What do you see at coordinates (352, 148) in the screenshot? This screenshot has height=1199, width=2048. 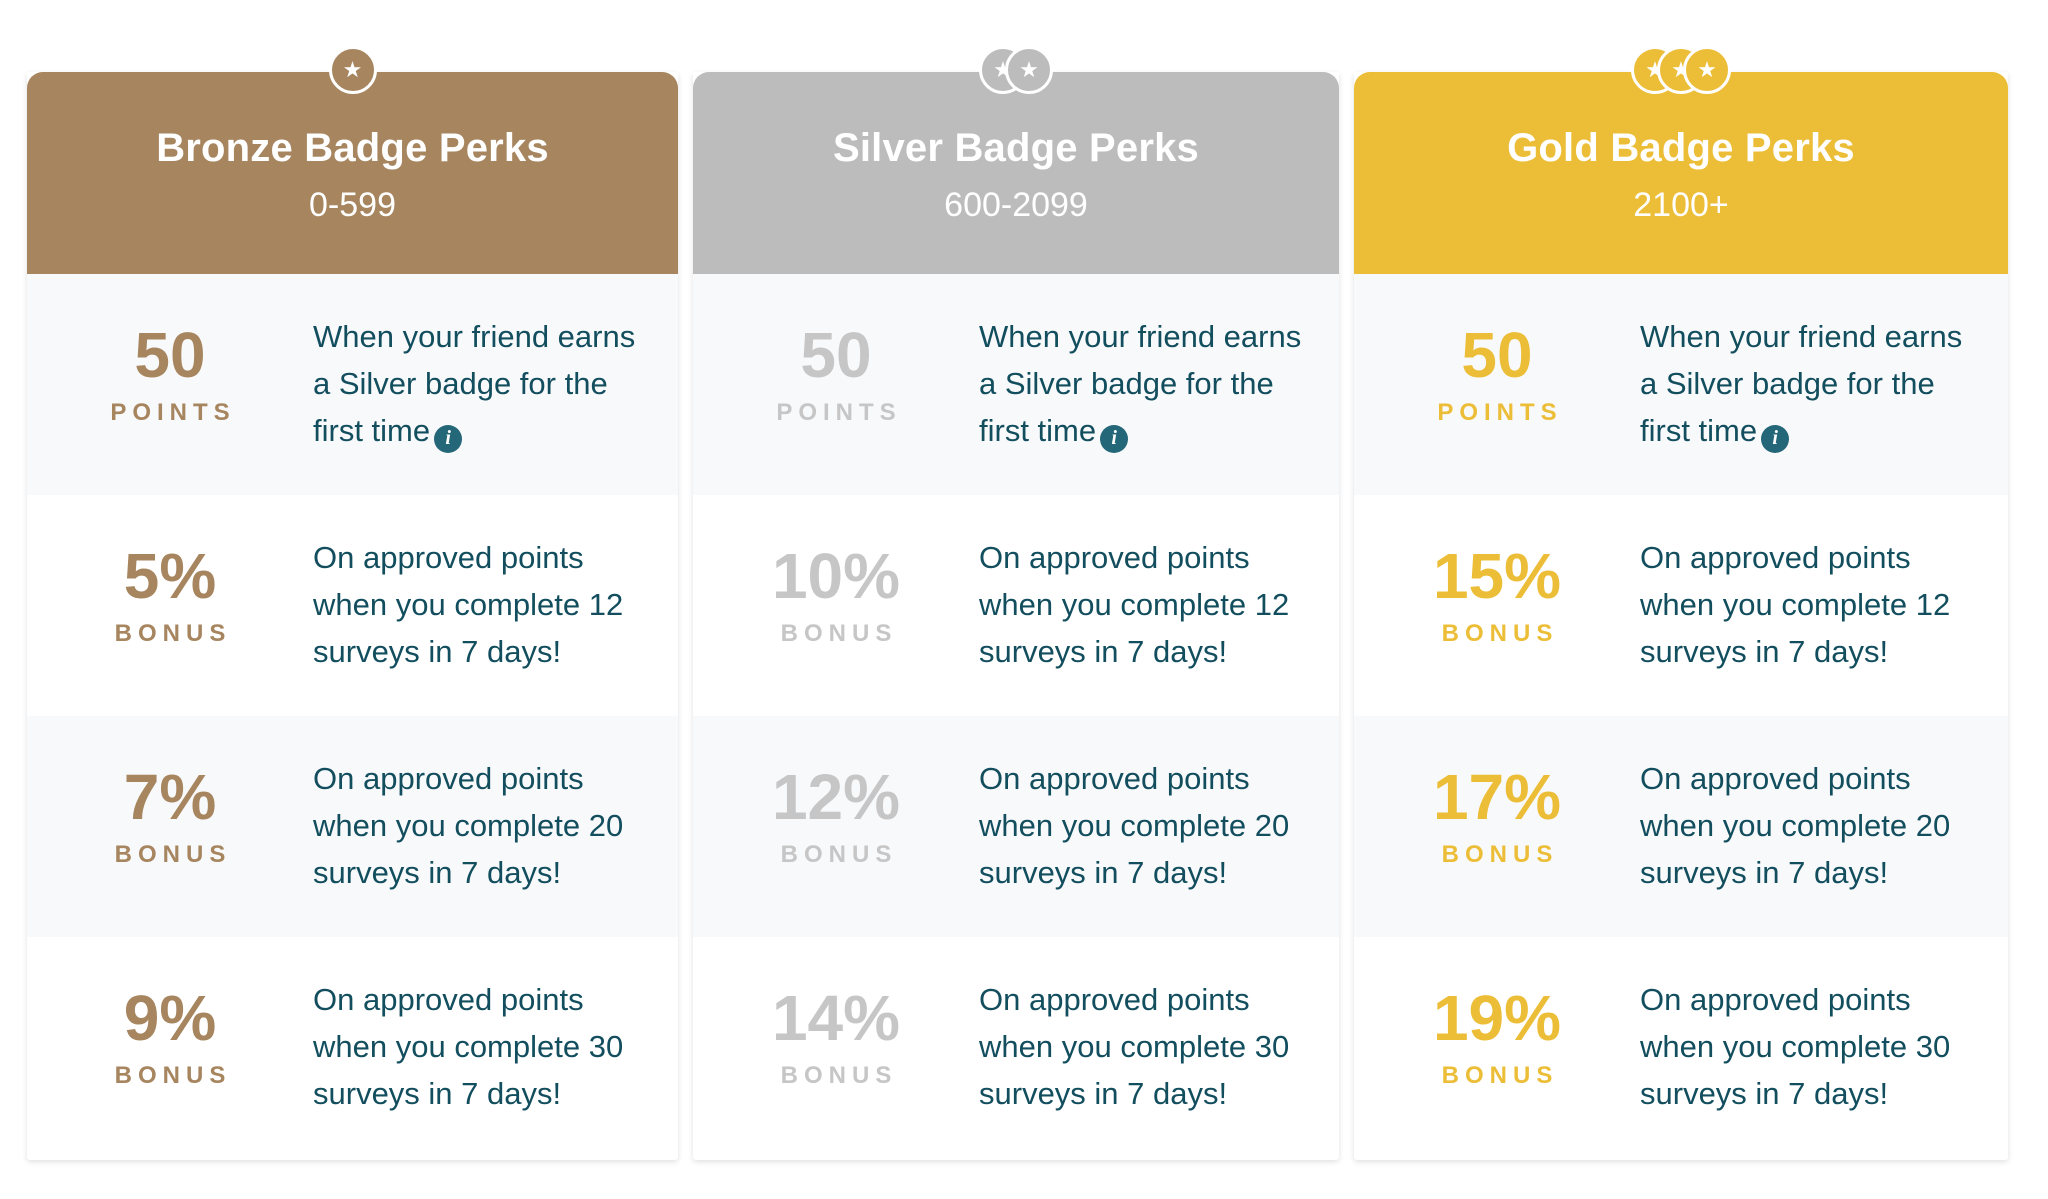 I see `bronze-card-title: Bronze Badge Perks` at bounding box center [352, 148].